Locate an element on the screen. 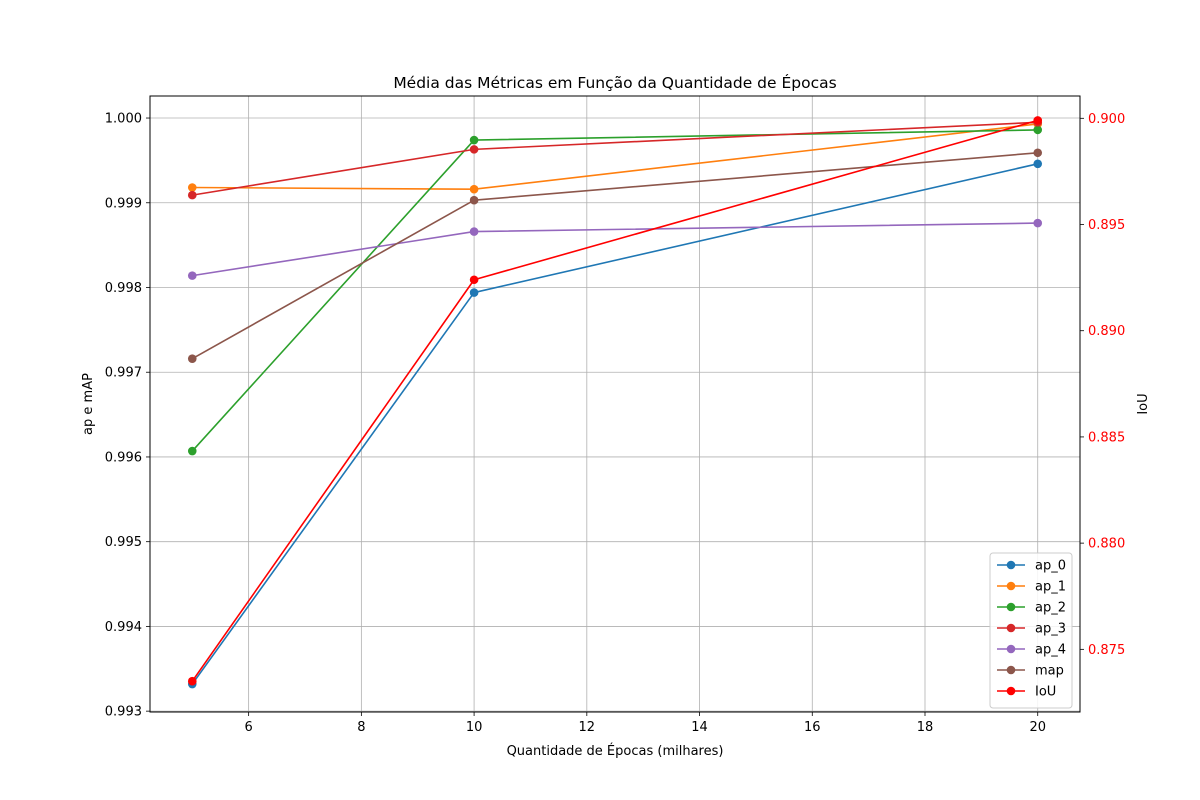 The height and width of the screenshot is (800, 1200). legend-label: ap_2 is located at coordinates (1050, 608).